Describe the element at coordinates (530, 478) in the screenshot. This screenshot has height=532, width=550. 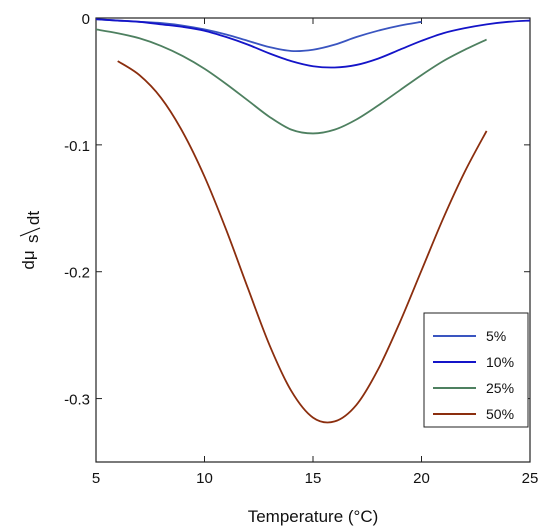
I see `x-tick-label: 25` at that location.